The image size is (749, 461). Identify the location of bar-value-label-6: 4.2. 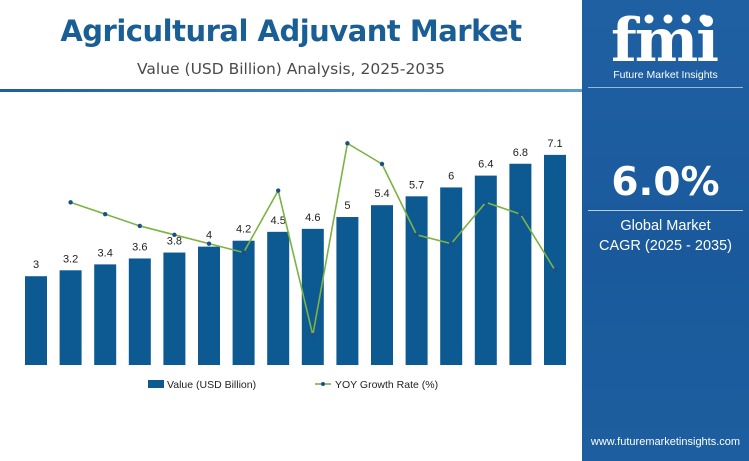
(243, 230).